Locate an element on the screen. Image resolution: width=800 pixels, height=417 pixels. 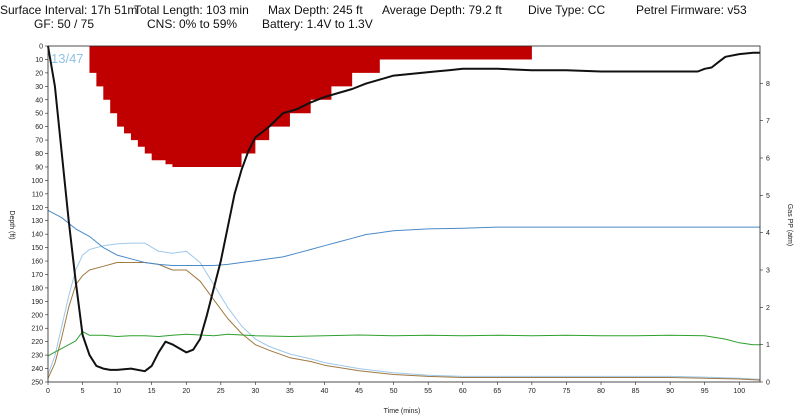
y-left-tick-label: 0 is located at coordinates (41, 47).